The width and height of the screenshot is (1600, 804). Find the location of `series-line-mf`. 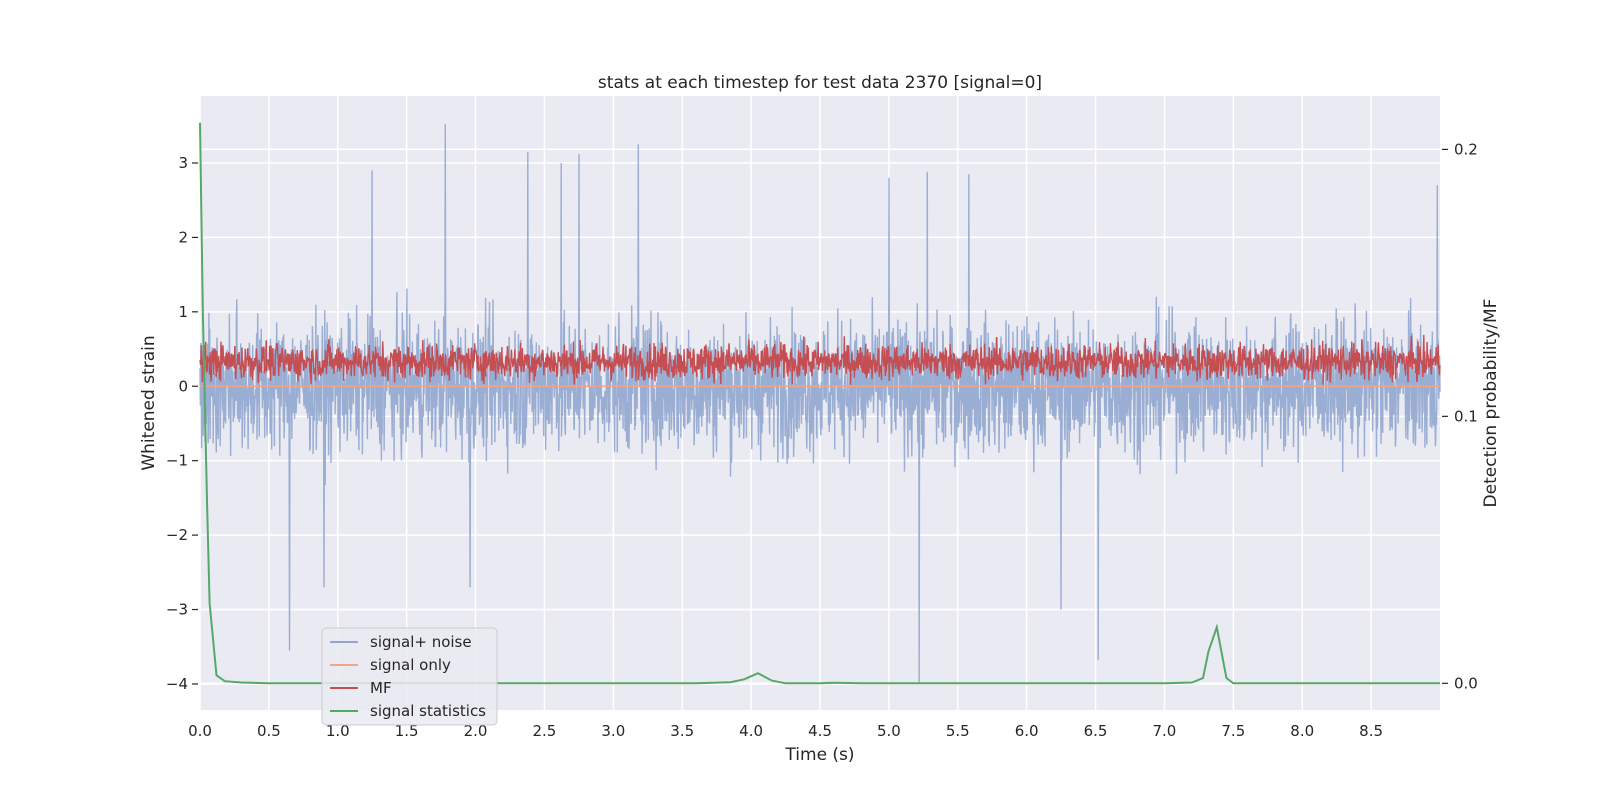

series-line-mf is located at coordinates (820, 359).